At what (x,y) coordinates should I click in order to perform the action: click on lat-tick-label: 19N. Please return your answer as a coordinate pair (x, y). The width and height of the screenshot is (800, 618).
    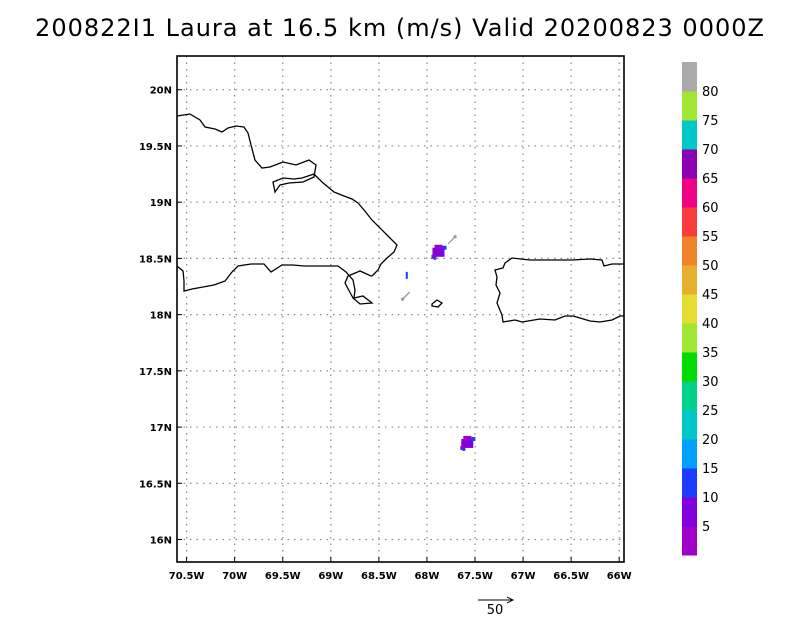
    Looking at the image, I should click on (161, 203).